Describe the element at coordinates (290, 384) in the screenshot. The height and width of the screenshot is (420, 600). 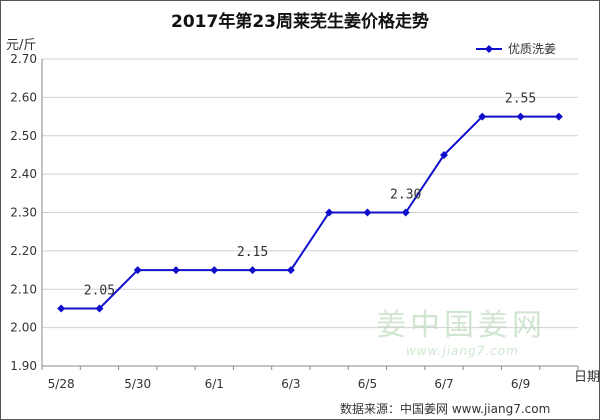
I see `x-tick-label: 6/3` at that location.